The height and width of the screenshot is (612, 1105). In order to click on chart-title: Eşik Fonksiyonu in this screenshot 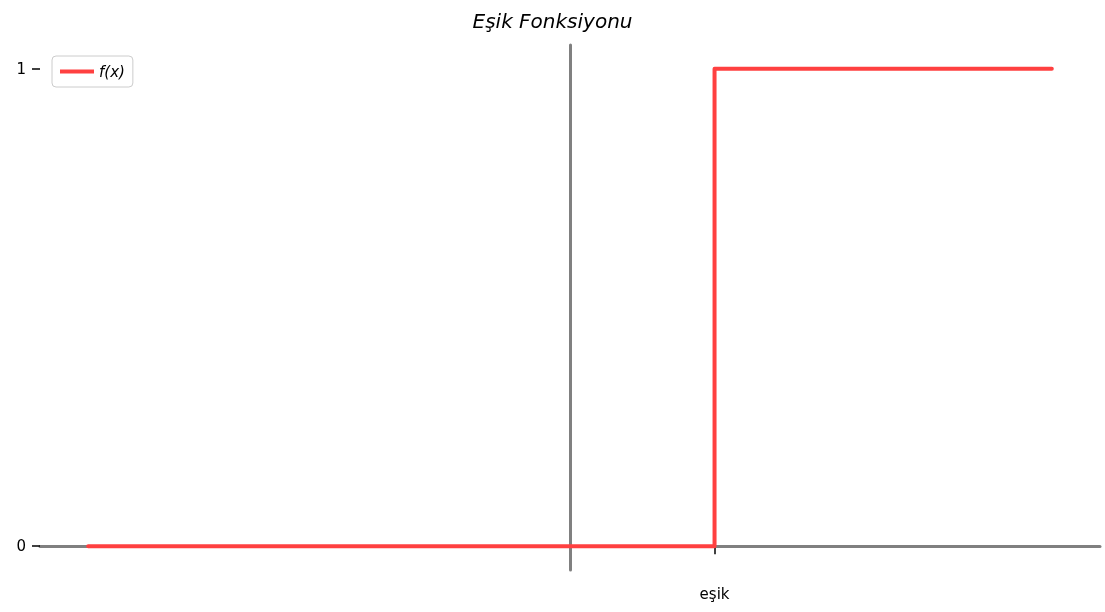, I will do `click(552, 21)`.